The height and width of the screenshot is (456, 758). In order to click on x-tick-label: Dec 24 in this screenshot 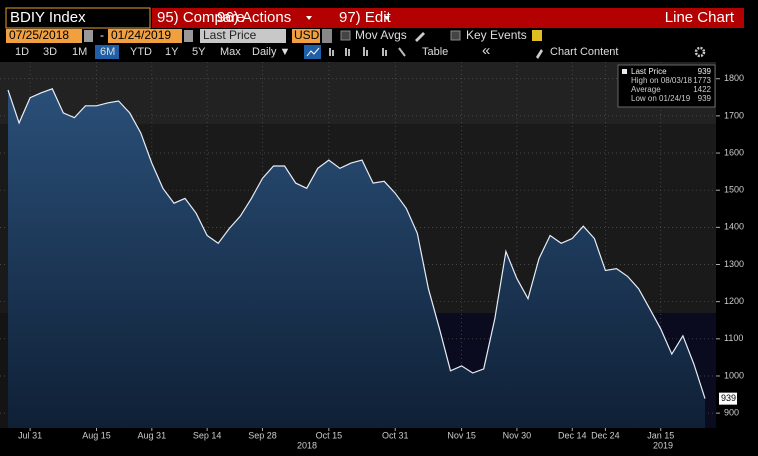, I will do `click(605, 435)`.